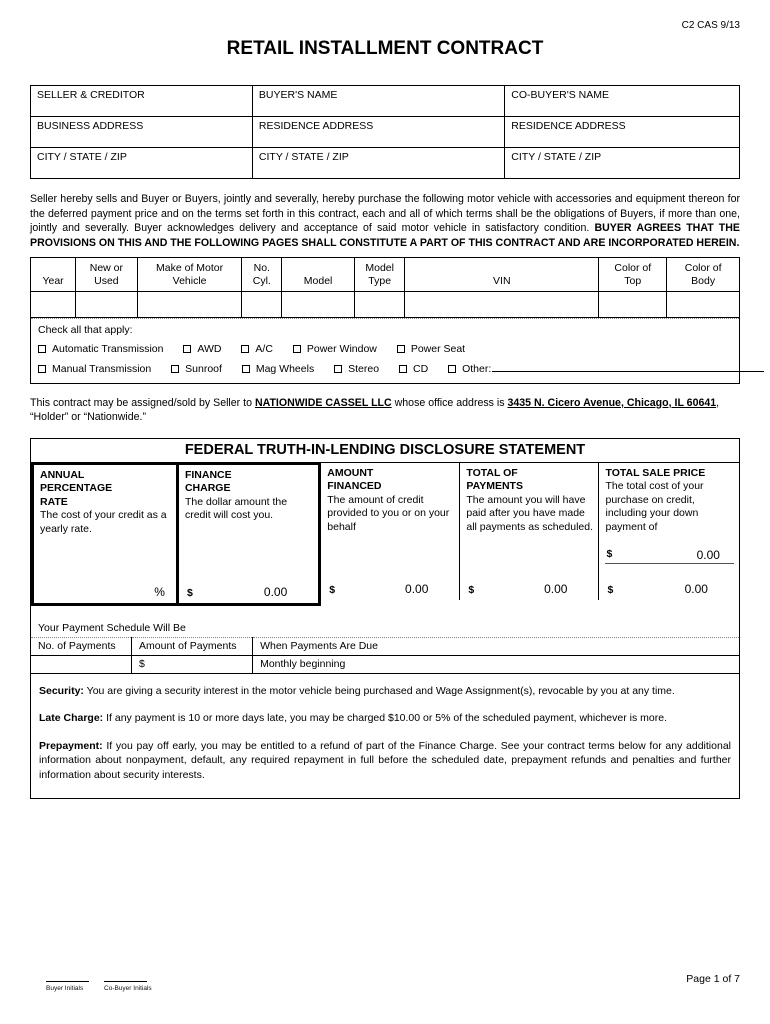 Image resolution: width=770 pixels, height=1024 pixels. Describe the element at coordinates (54, 304) in the screenshot. I see `year-field` at that location.